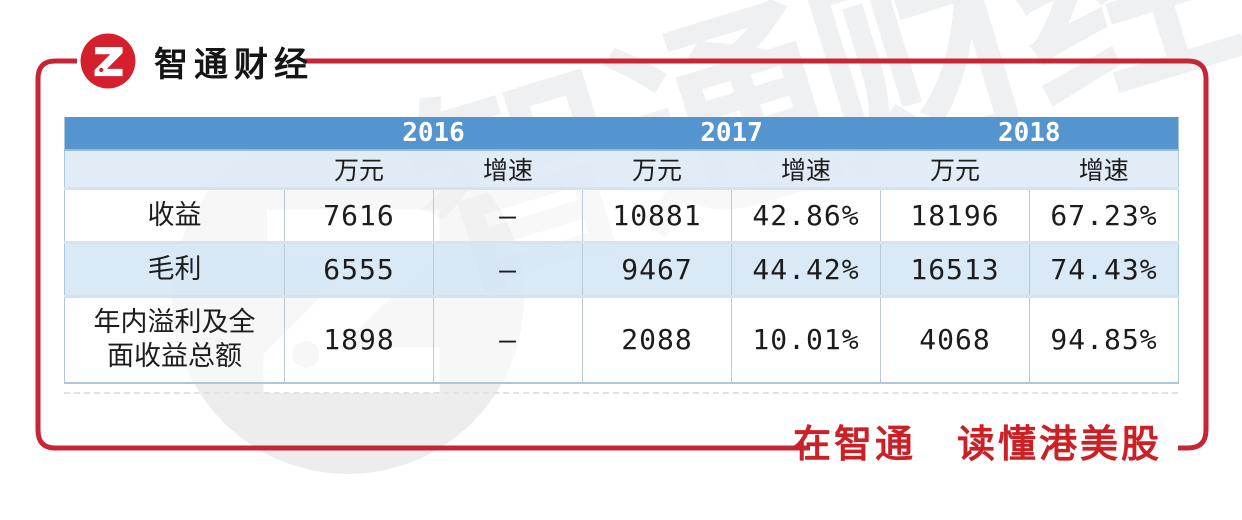 Image resolution: width=1242 pixels, height=520 pixels. What do you see at coordinates (359, 269) in the screenshot?
I see `cell-value: 6555` at bounding box center [359, 269].